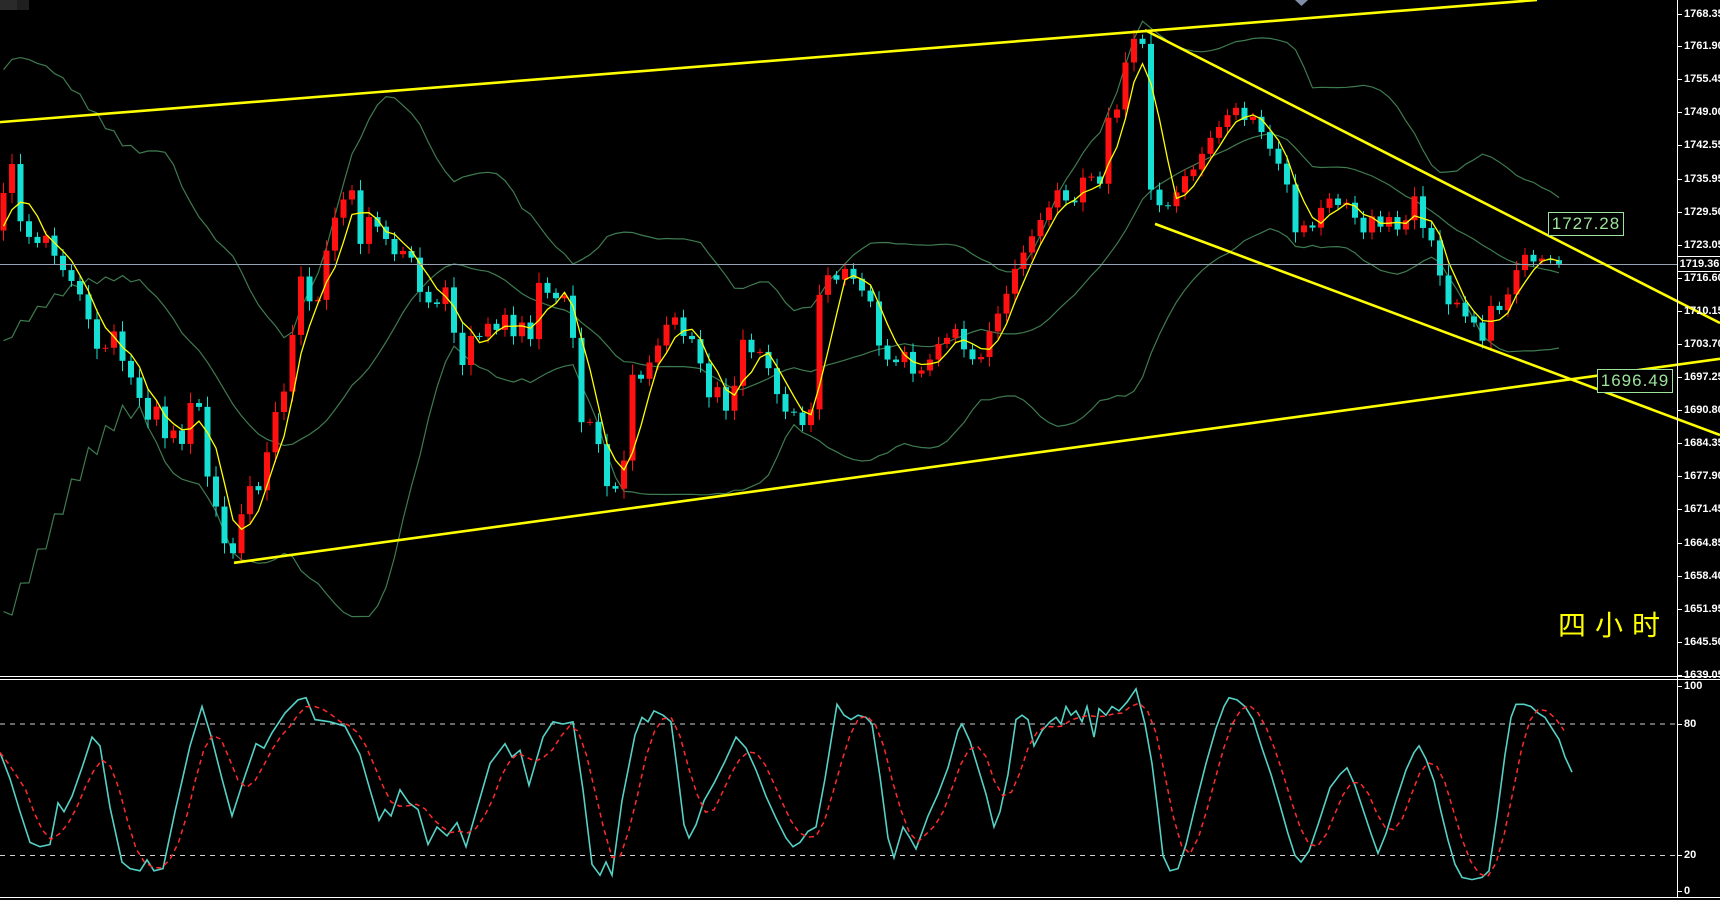 The image size is (1720, 900). Describe the element at coordinates (1635, 381) in the screenshot. I see `trendline-price-label-lower: 1696.49` at that location.